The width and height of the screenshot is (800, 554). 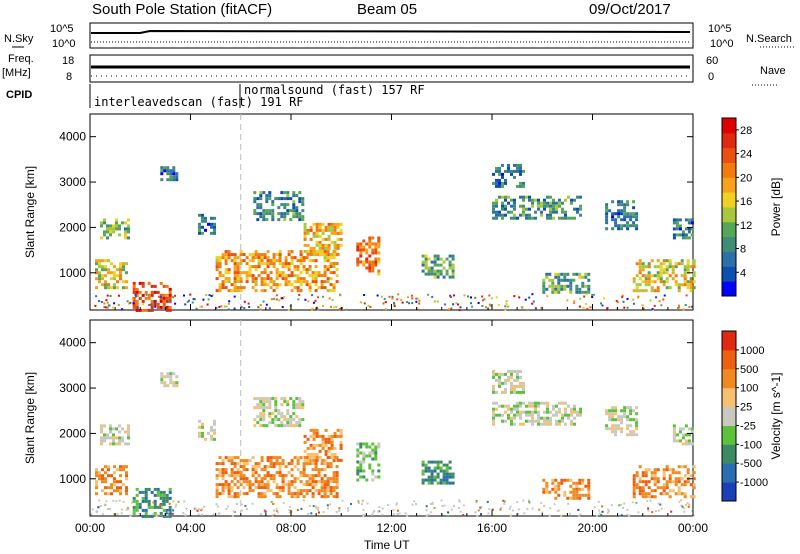 What do you see at coordinates (729, 229) in the screenshot?
I see `colorbar-segment` at bounding box center [729, 229].